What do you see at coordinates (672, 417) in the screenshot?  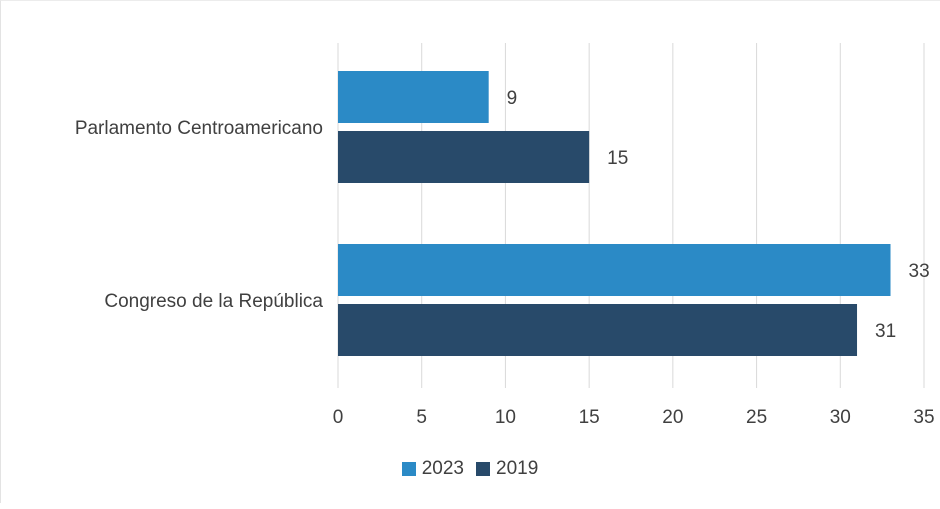 I see `x-tick-label-20: 20` at bounding box center [672, 417].